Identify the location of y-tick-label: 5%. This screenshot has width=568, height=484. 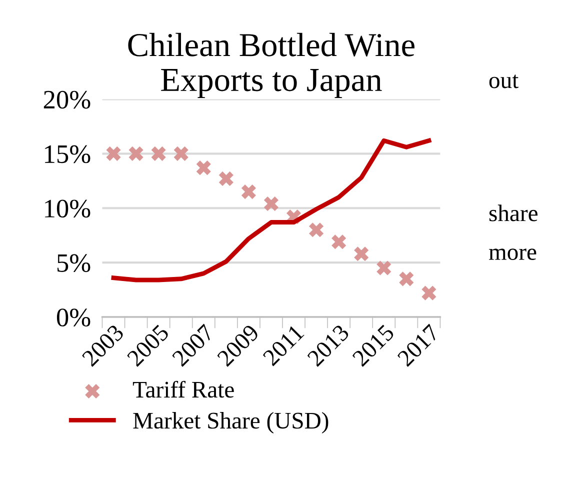
(73, 263).